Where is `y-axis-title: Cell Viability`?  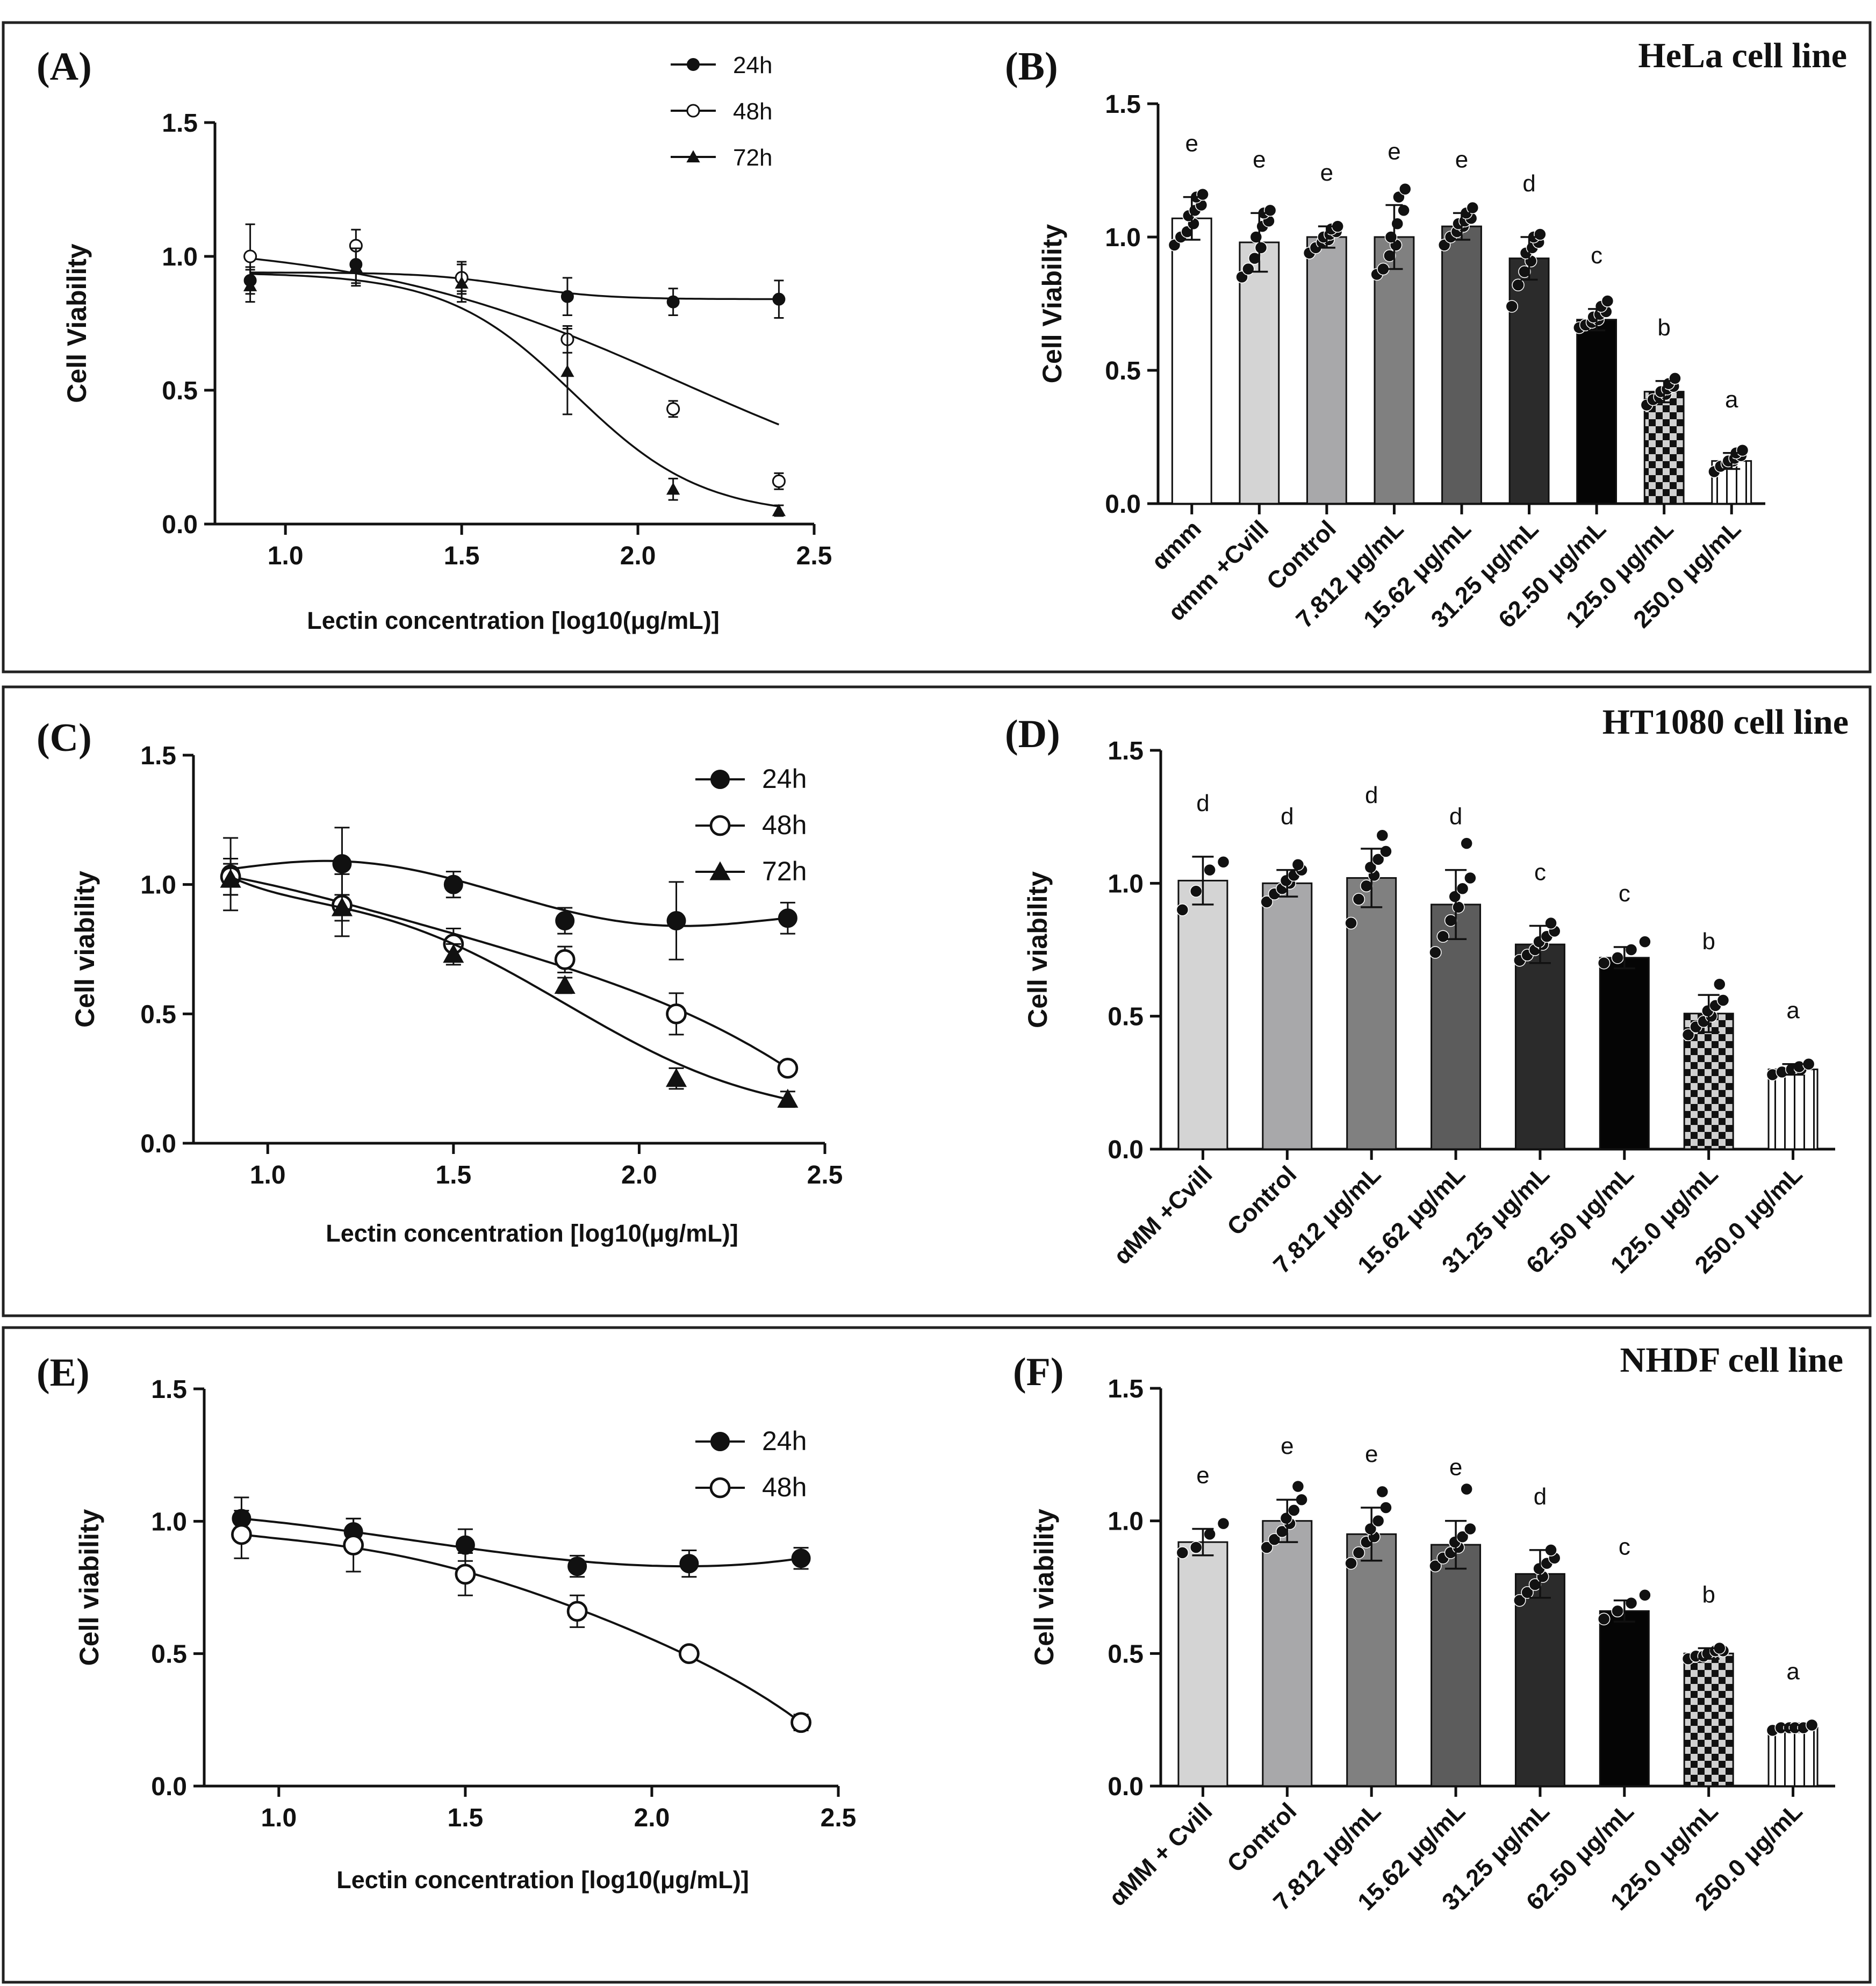 y-axis-title: Cell Viability is located at coordinates (77, 323).